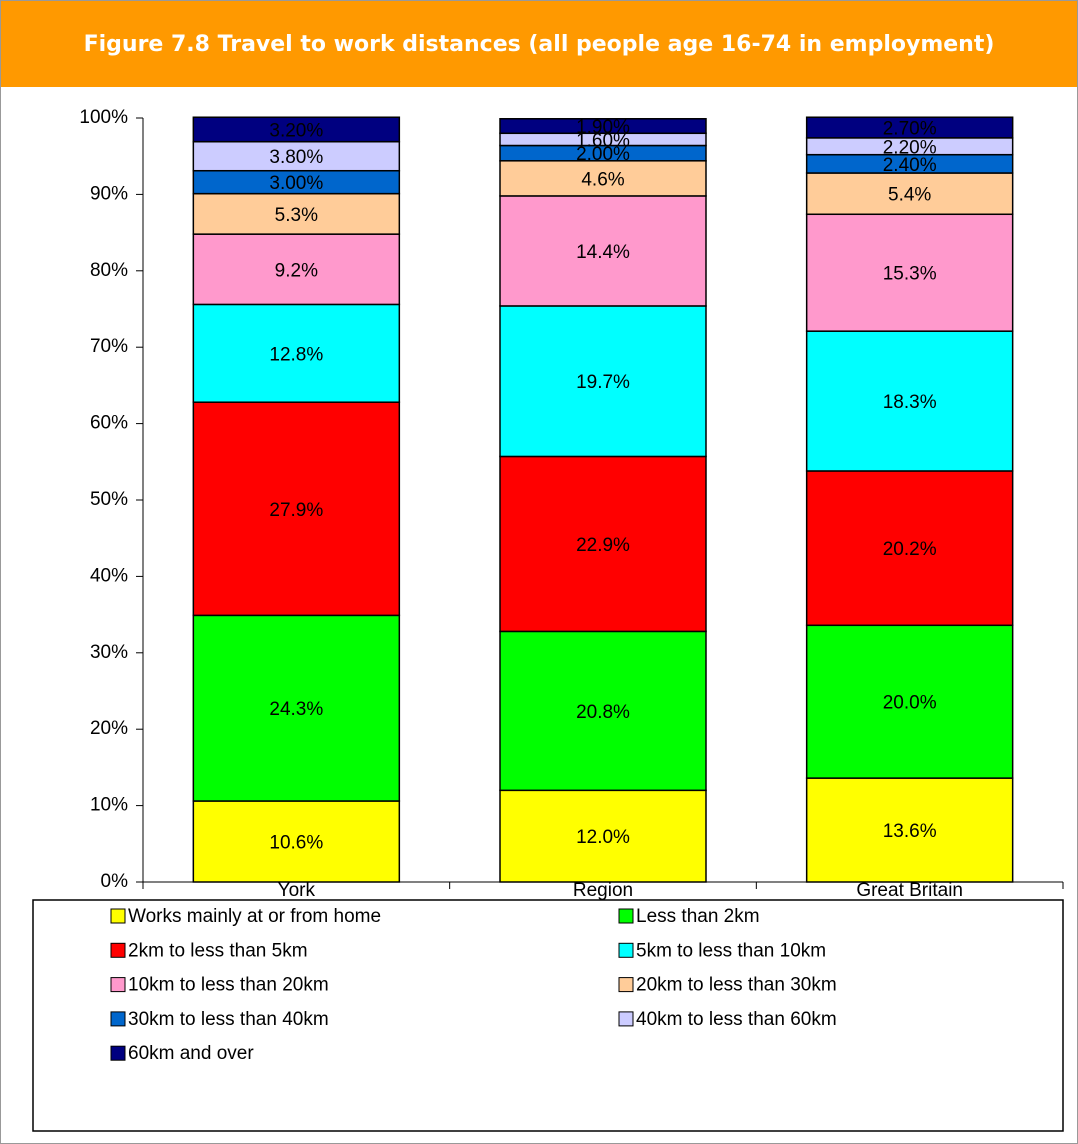 The width and height of the screenshot is (1078, 1144). I want to click on data-label: 1.90%, so click(603, 127).